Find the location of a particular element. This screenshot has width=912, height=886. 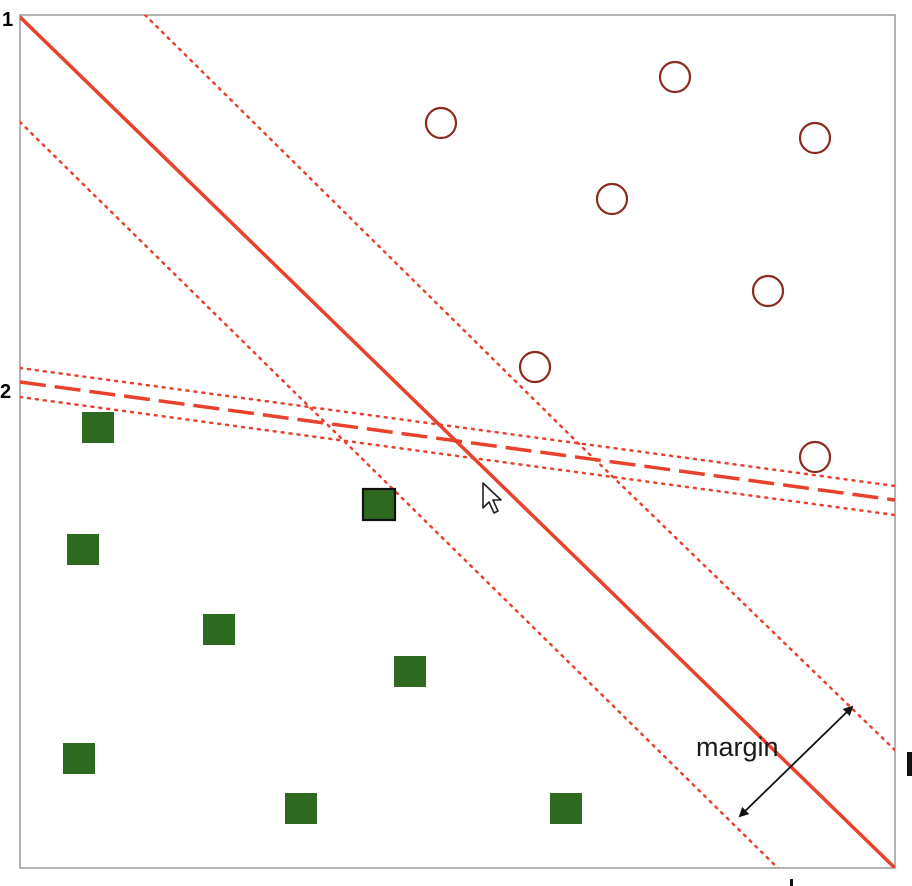

axis-label-mid: 2 is located at coordinates (5, 392).